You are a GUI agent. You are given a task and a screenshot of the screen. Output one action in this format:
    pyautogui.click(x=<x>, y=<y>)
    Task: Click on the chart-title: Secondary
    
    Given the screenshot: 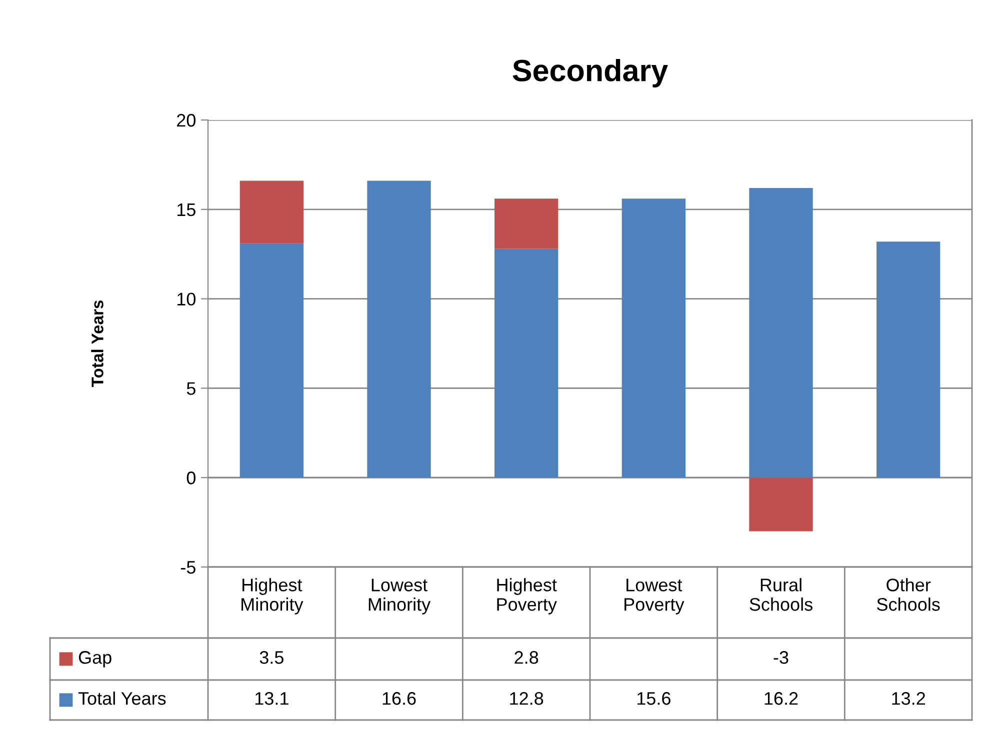 What is the action you would take?
    pyautogui.click(x=590, y=73)
    